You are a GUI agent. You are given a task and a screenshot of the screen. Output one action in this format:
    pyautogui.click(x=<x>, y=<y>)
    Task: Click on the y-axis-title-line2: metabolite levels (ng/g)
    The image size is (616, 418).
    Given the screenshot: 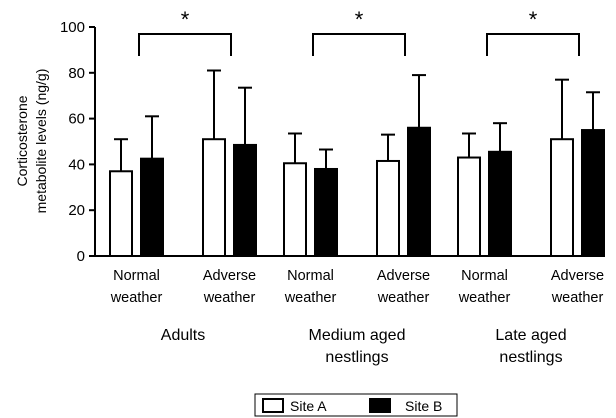 What is the action you would take?
    pyautogui.click(x=41, y=141)
    